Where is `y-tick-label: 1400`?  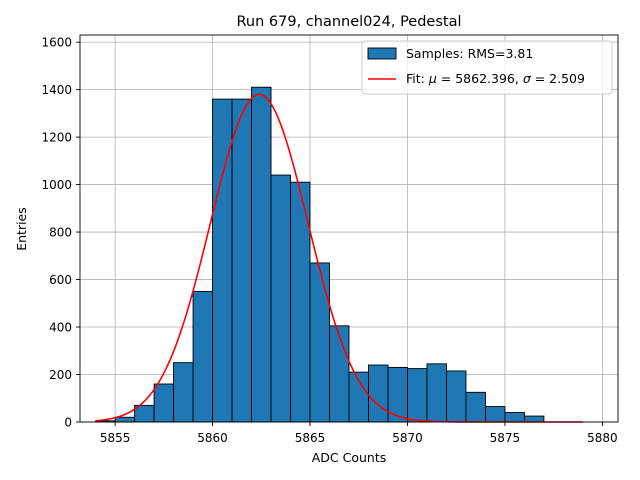 y-tick-label: 1400 is located at coordinates (56, 90).